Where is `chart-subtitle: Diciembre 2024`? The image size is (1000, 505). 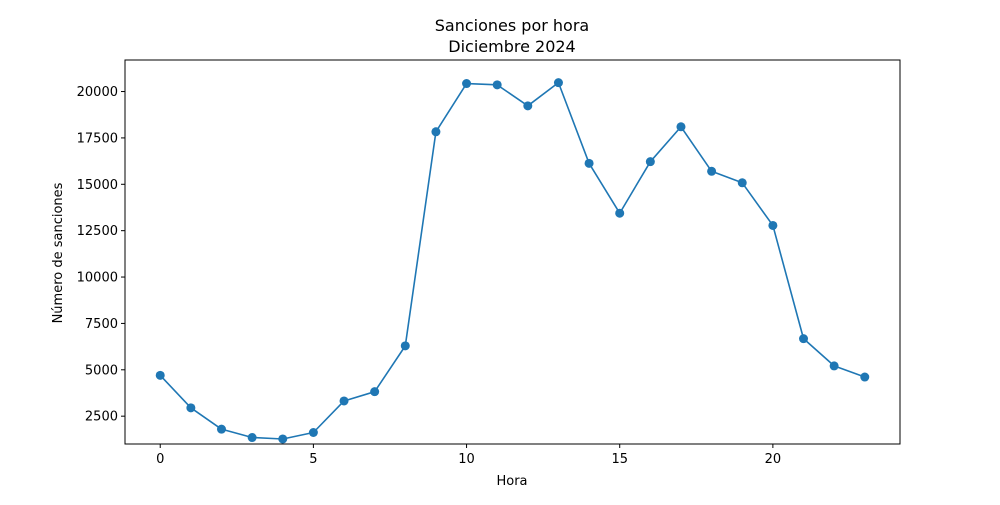
chart-subtitle: Diciembre 2024 is located at coordinates (511, 46).